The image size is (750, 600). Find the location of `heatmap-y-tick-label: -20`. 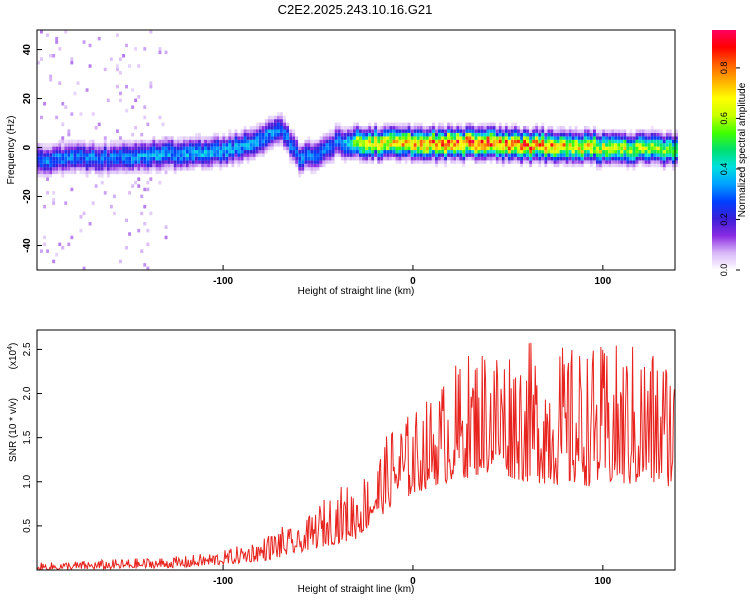

heatmap-y-tick-label: -20 is located at coordinates (27, 196).